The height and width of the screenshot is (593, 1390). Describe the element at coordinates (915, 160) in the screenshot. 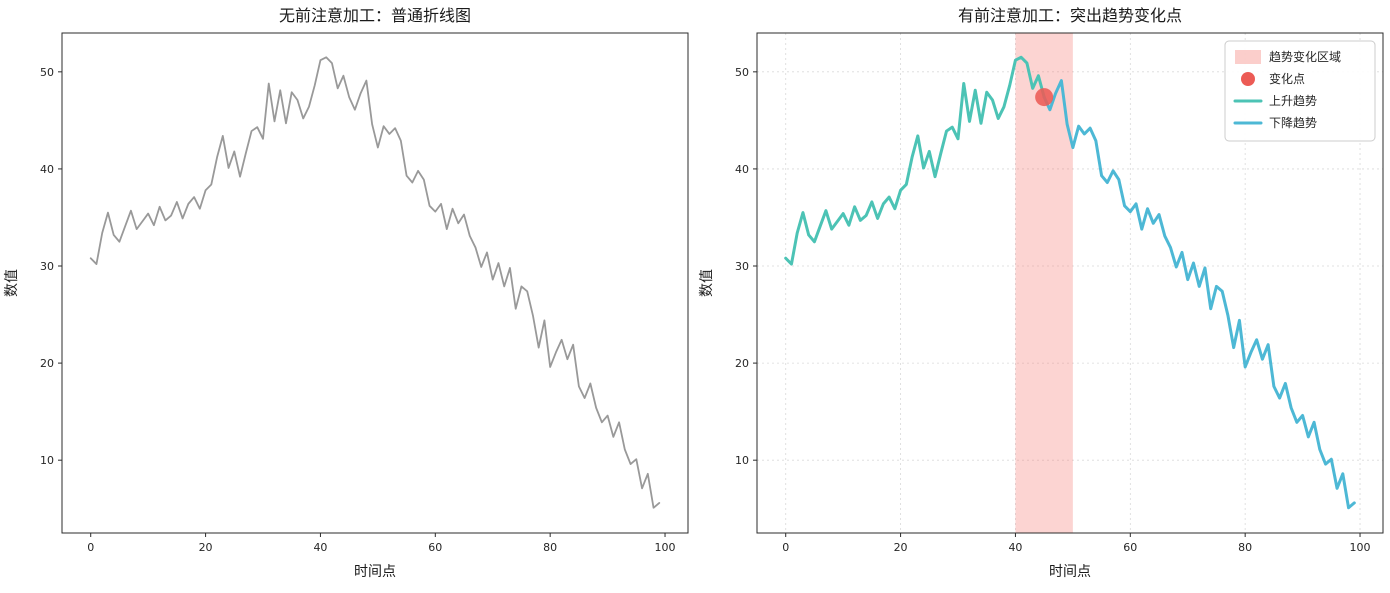

I see `series-line-rising-trend` at that location.